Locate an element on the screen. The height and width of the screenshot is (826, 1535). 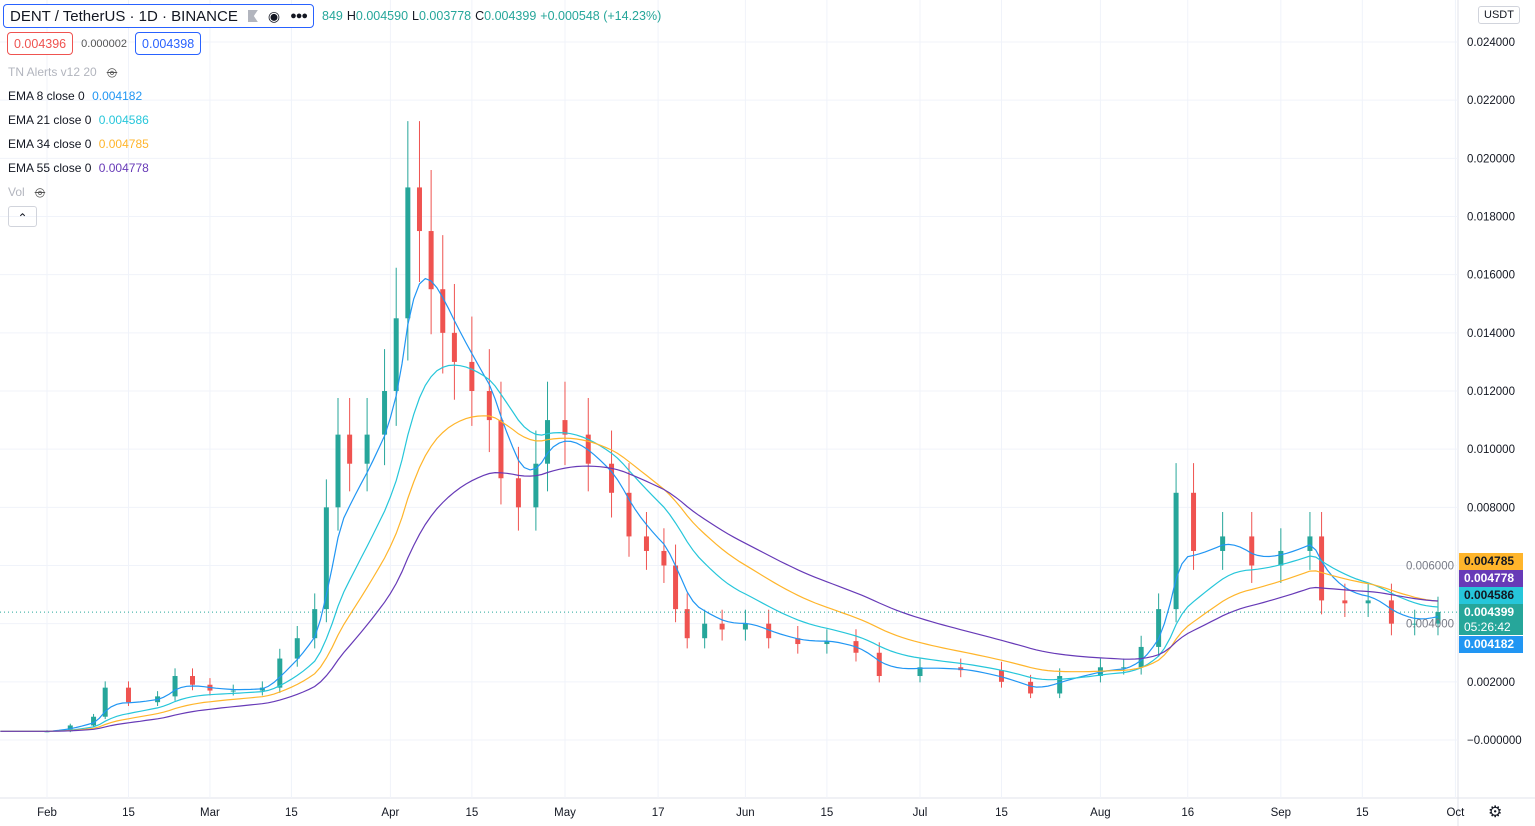
indicator-legend: Vol ◎ is located at coordinates (26, 192).